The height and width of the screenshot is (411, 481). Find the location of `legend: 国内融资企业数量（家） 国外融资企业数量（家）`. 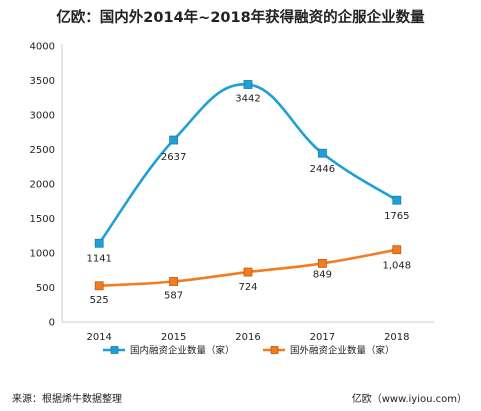

legend: 国内融资企业数量（家） 国外融资企业数量（家） is located at coordinates (249, 351).